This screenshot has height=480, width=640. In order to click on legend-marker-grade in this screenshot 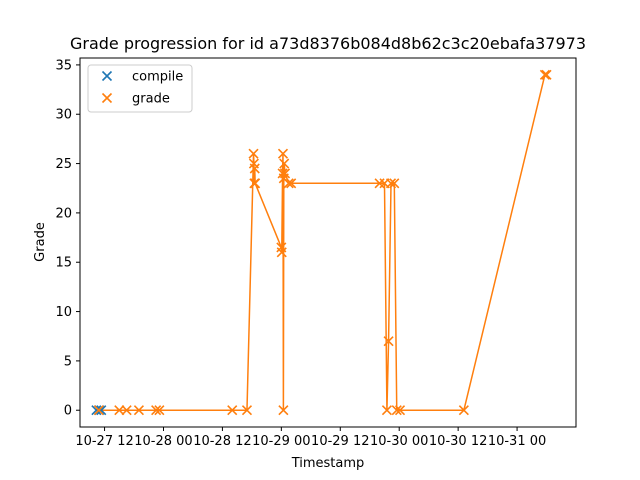, I will do `click(107, 98)`.